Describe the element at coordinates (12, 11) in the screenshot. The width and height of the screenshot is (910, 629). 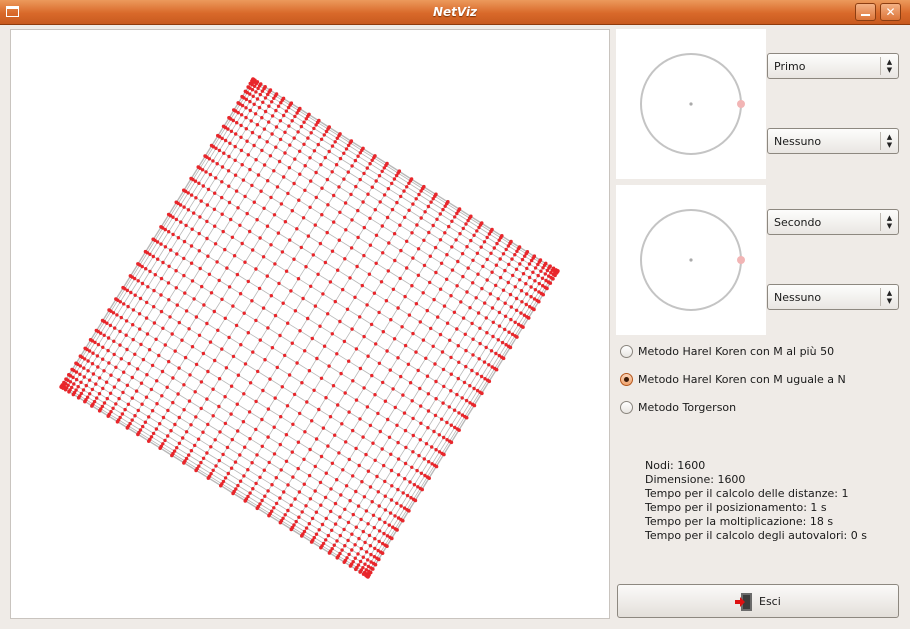
I see `window-menu-icon` at that location.